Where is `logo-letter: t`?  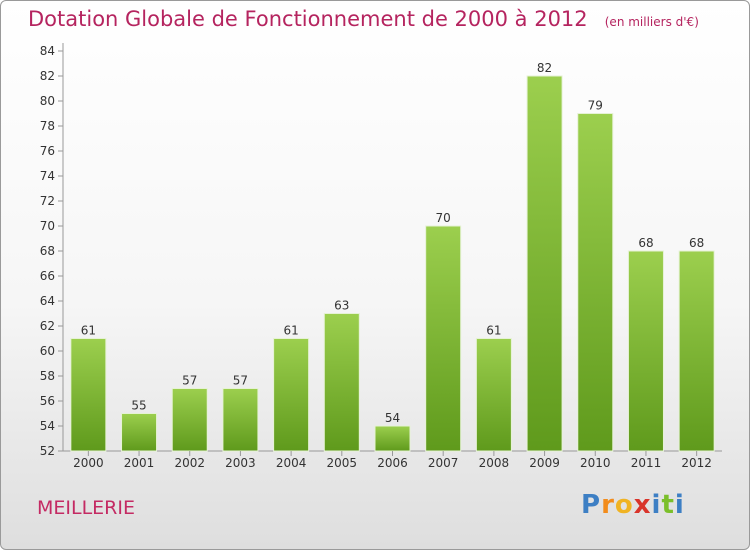 logo-letter: t is located at coordinates (668, 505).